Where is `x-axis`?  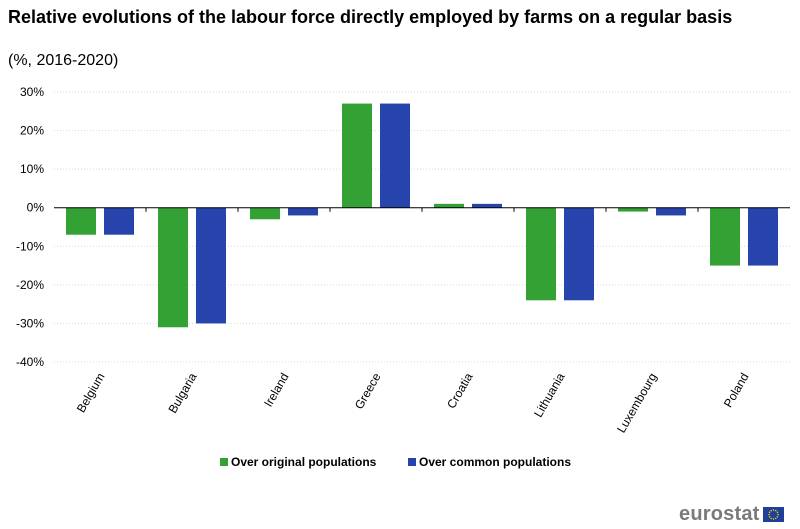 x-axis is located at coordinates (422, 209).